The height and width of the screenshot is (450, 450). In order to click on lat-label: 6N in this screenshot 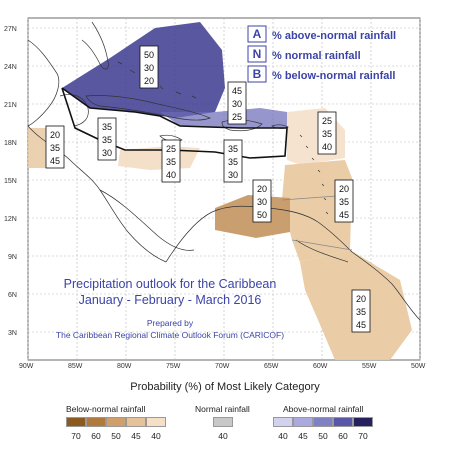, I will do `click(12, 295)`.